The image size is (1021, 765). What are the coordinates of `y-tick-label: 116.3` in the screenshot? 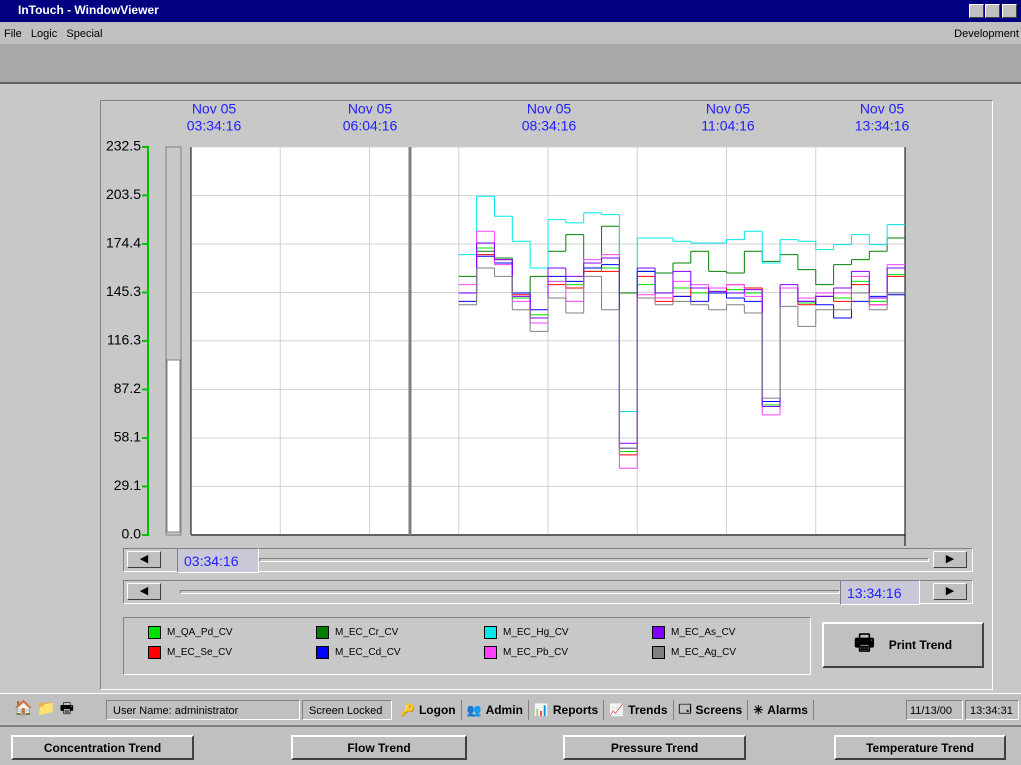 It's located at (124, 340).